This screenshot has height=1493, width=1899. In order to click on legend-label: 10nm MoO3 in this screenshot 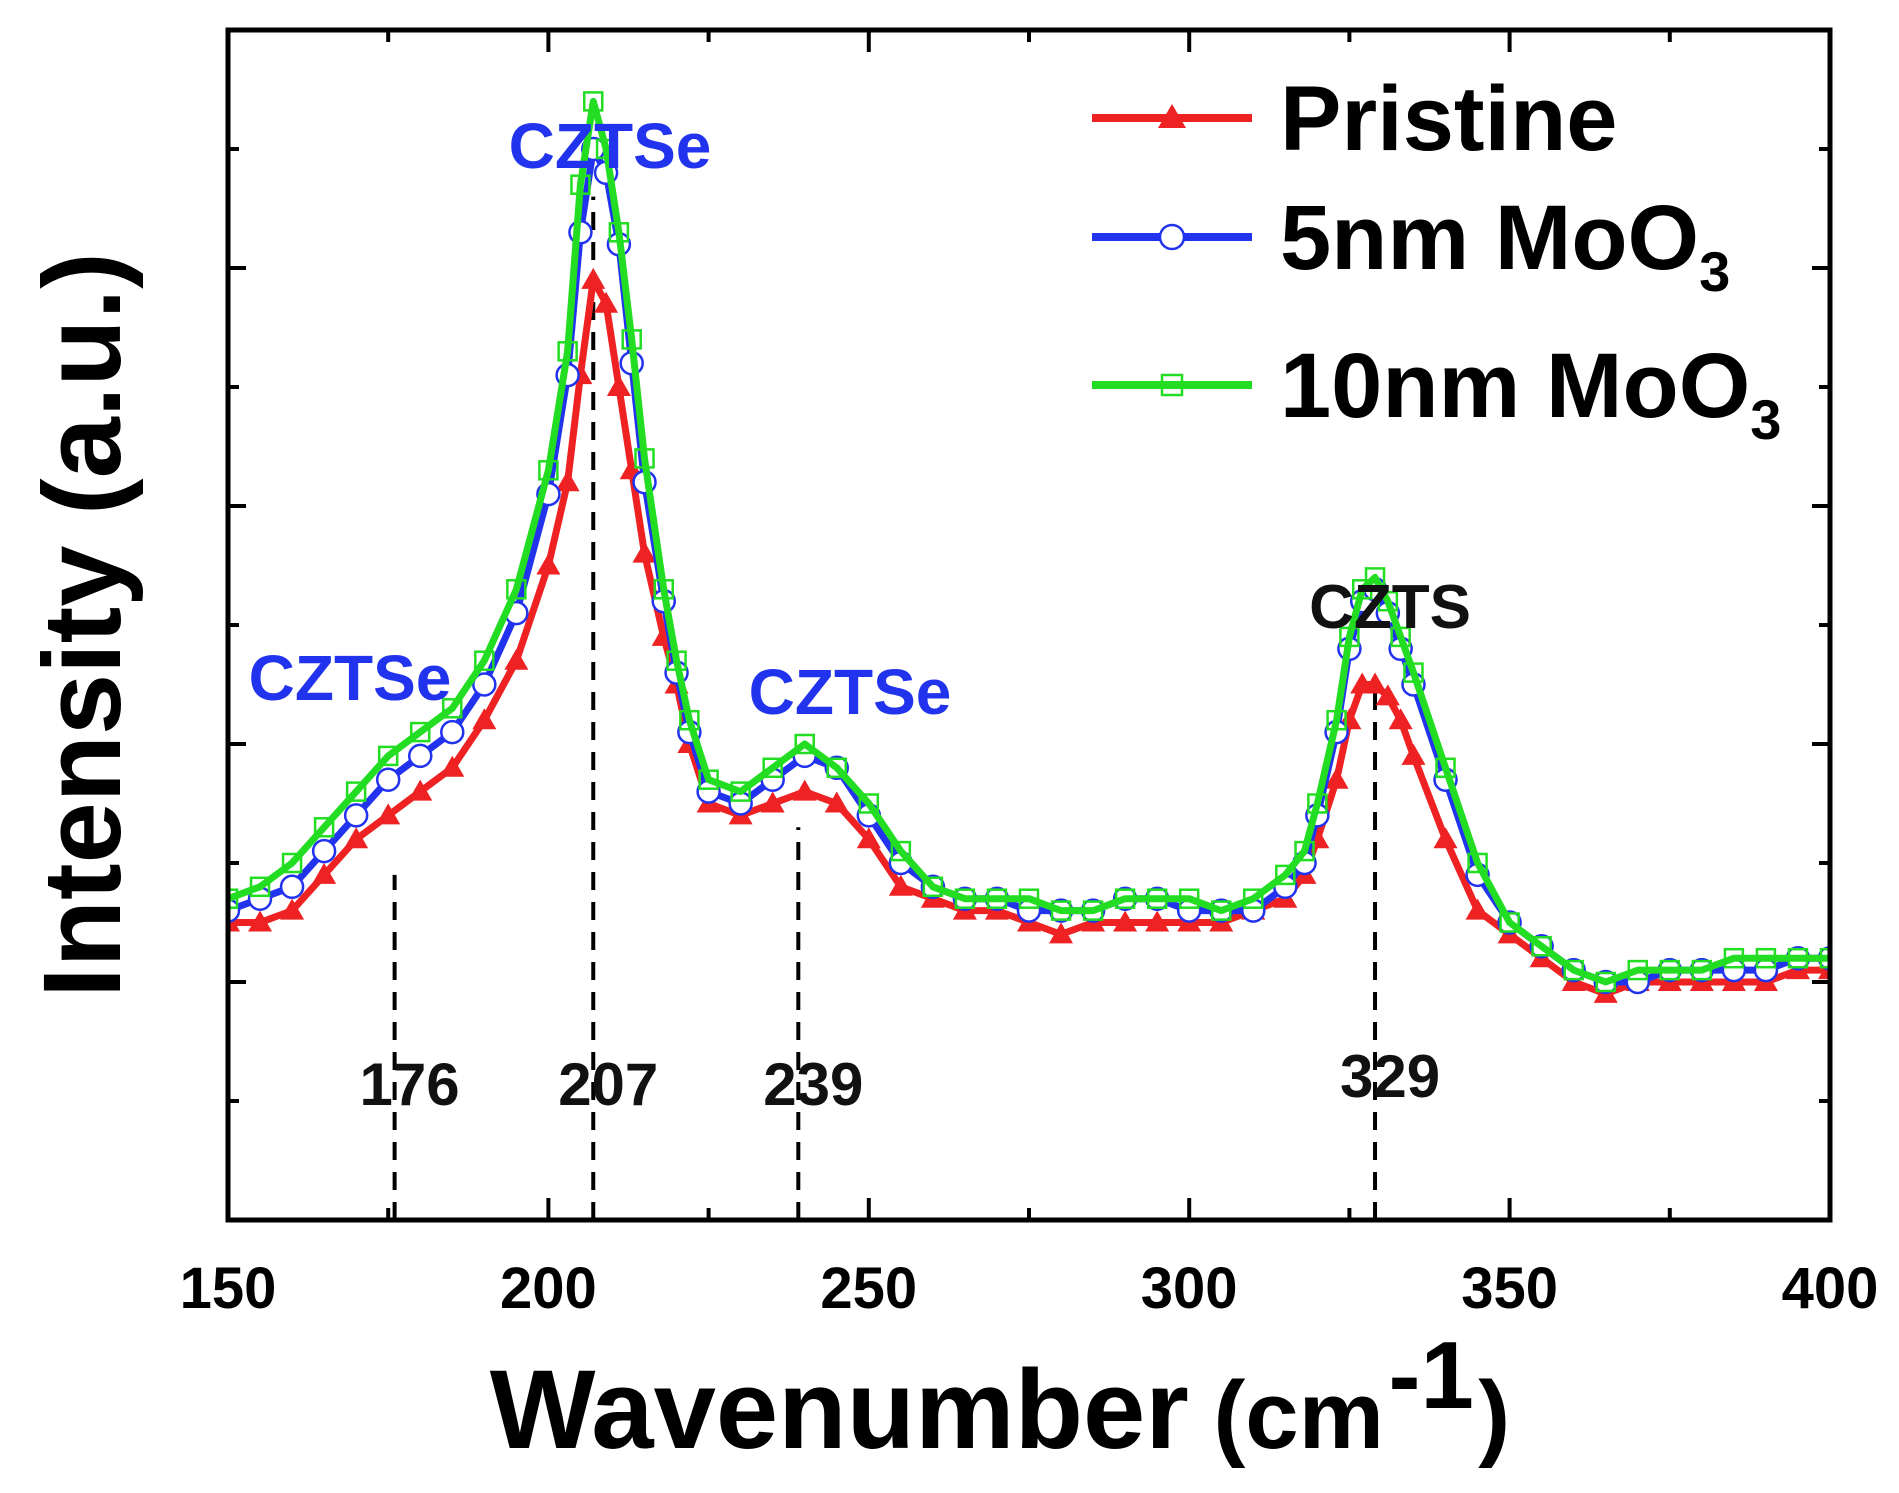, I will do `click(1530, 393)`.